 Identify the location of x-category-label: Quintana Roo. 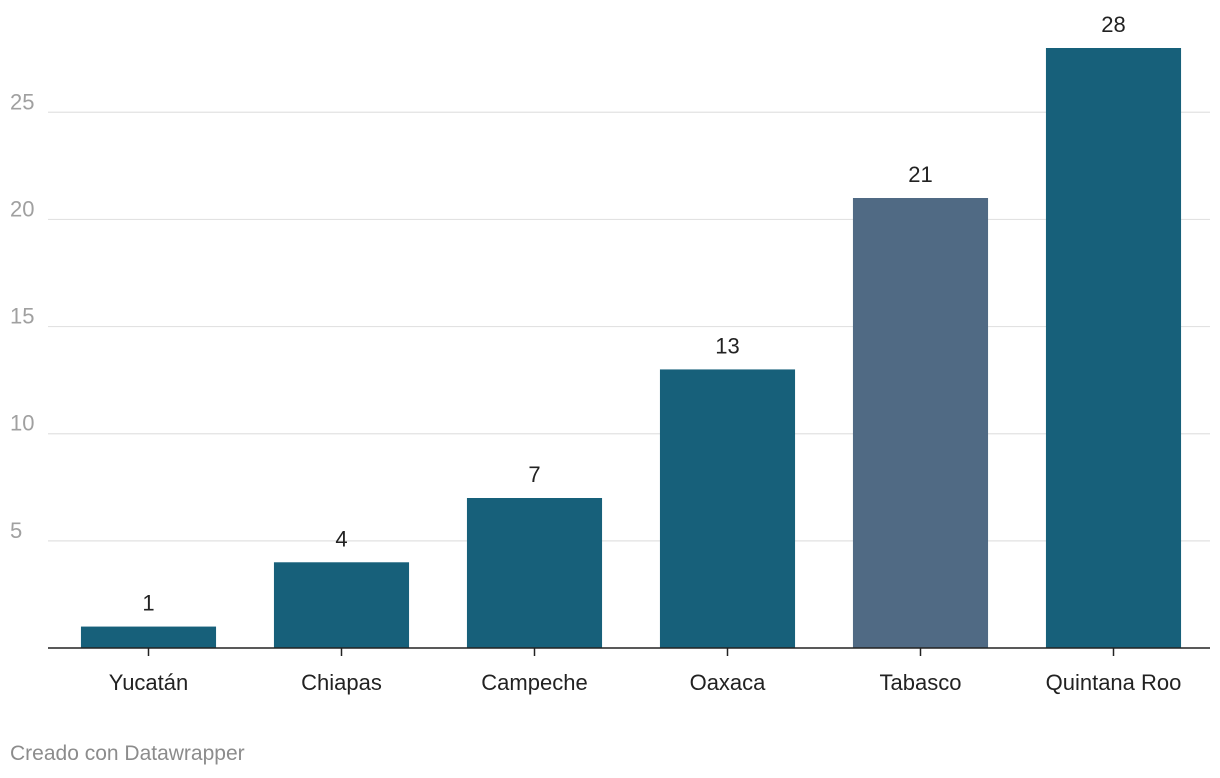
(1114, 682).